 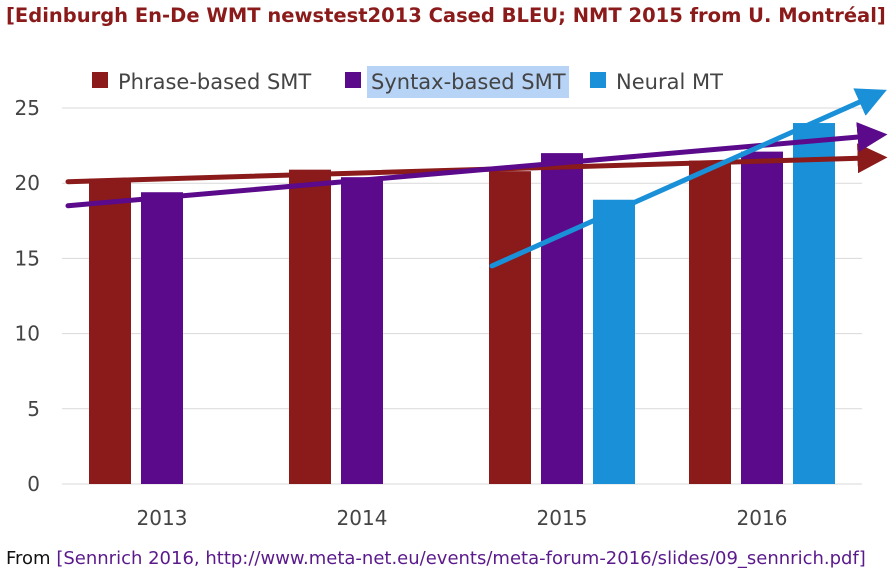 What do you see at coordinates (510, 327) in the screenshot?
I see `bar-phrase-based-smt-2015` at bounding box center [510, 327].